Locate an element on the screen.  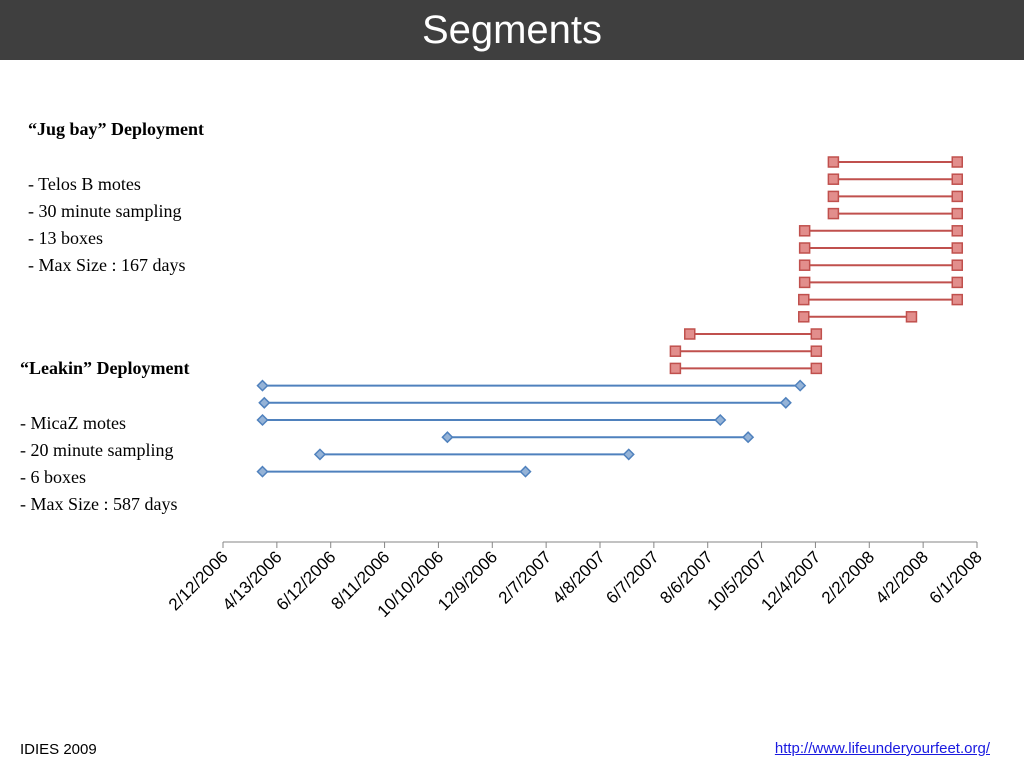
x-tick-label: 2/2/2008 is located at coordinates (848, 577).